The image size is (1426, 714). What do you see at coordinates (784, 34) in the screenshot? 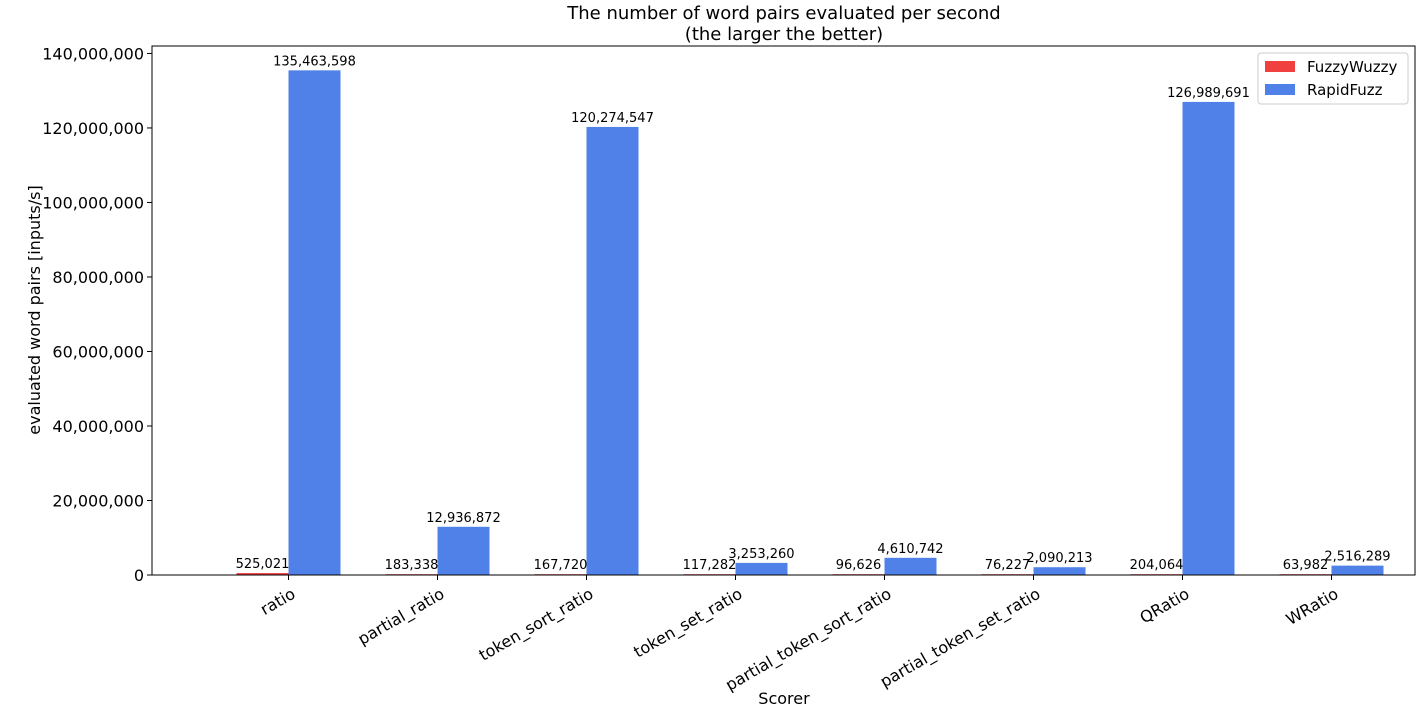
I see `chart-subtitle: (the larger the better)` at bounding box center [784, 34].